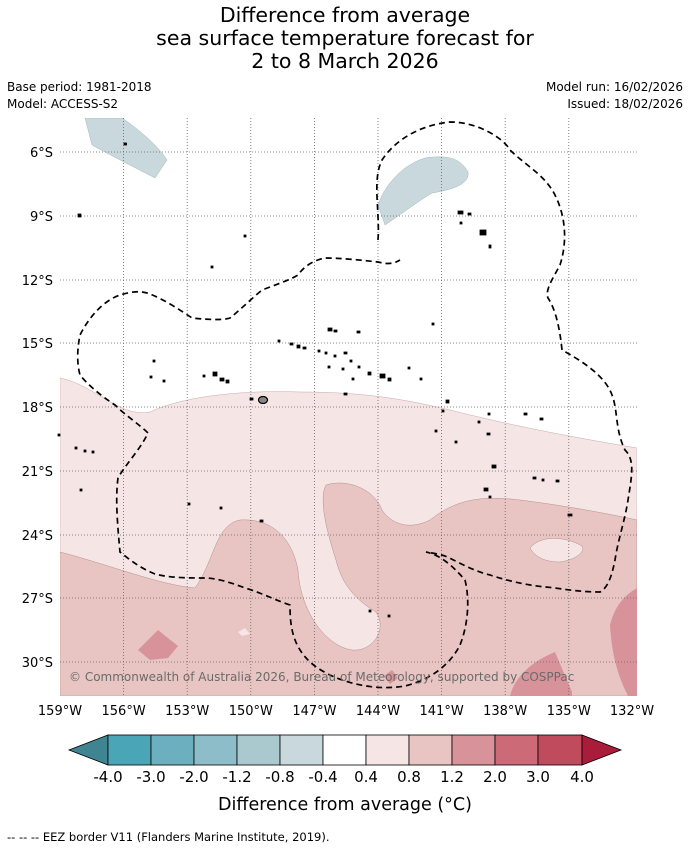 This screenshot has height=850, width=690. Describe the element at coordinates (279, 777) in the screenshot. I see `colorbar-tick: -0.8` at that location.